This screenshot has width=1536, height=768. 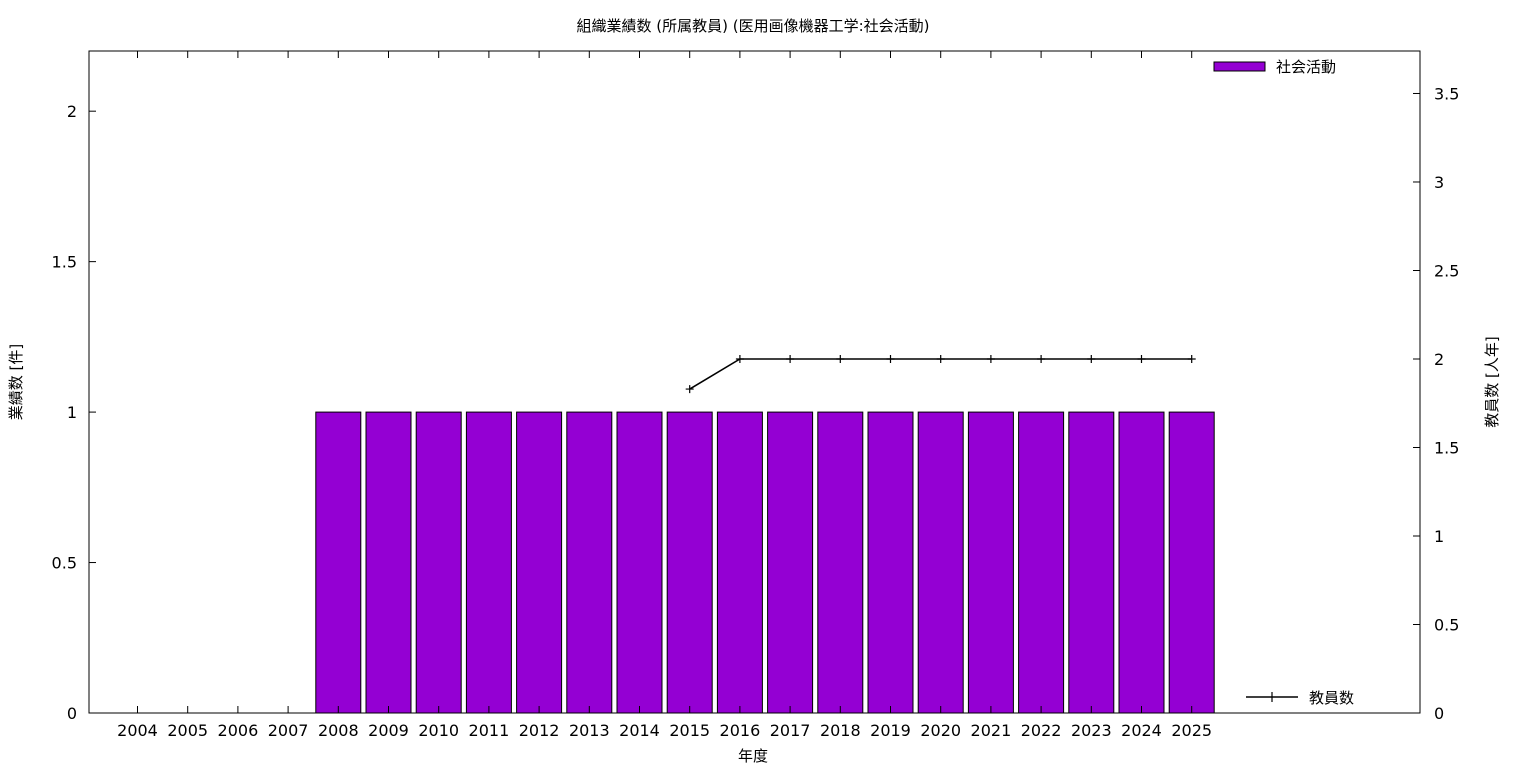 What do you see at coordinates (689, 730) in the screenshot?
I see `x-tick-label-2015: 2015` at bounding box center [689, 730].